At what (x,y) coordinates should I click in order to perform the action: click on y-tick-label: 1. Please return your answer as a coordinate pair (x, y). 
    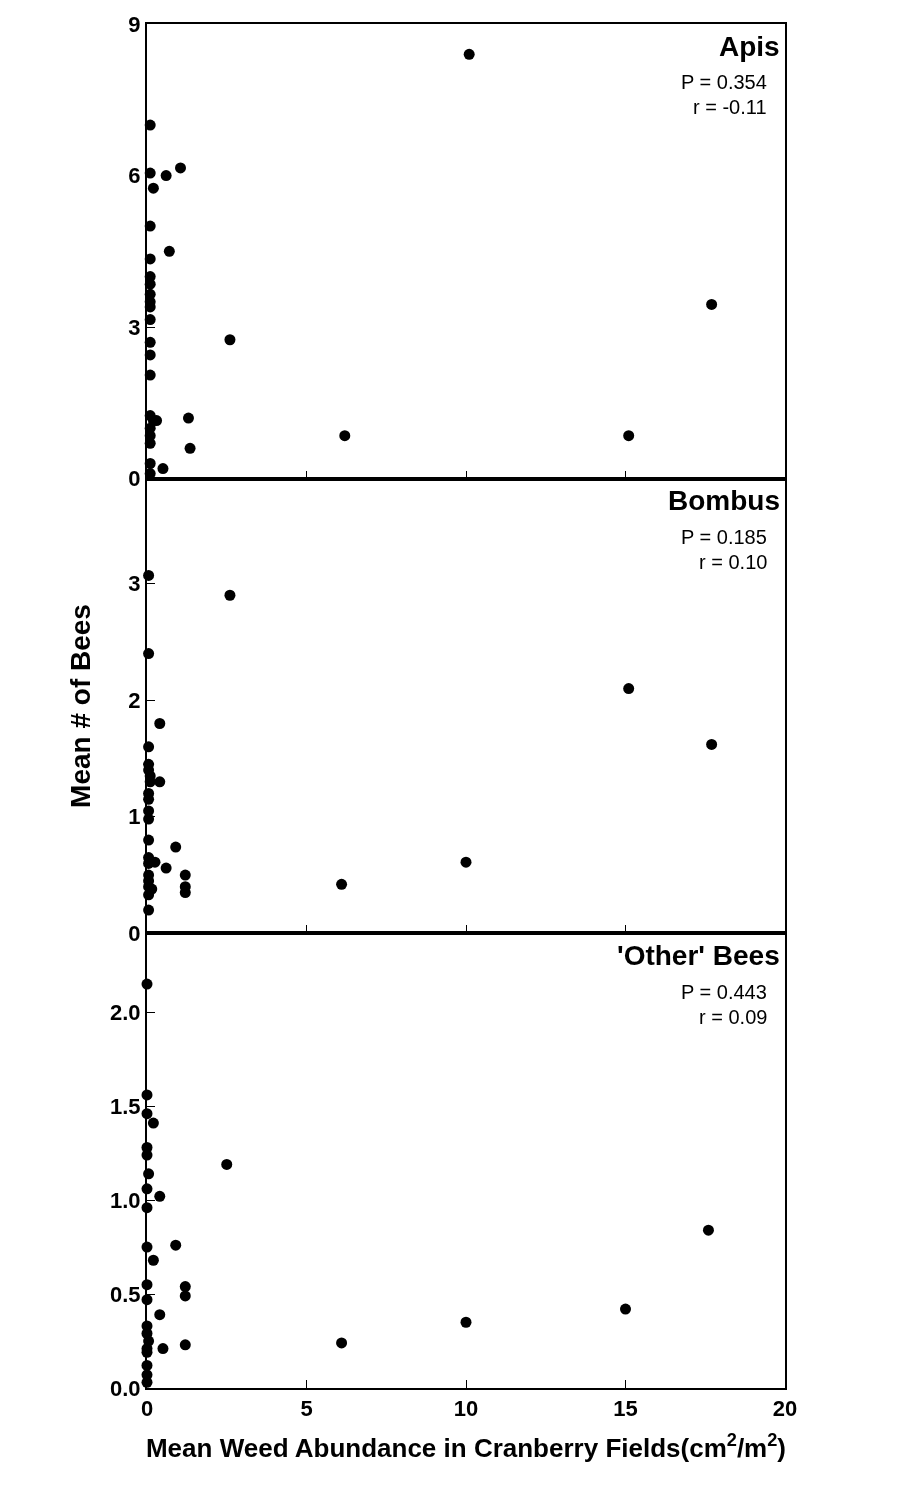
    Looking at the image, I should click on (134, 817).